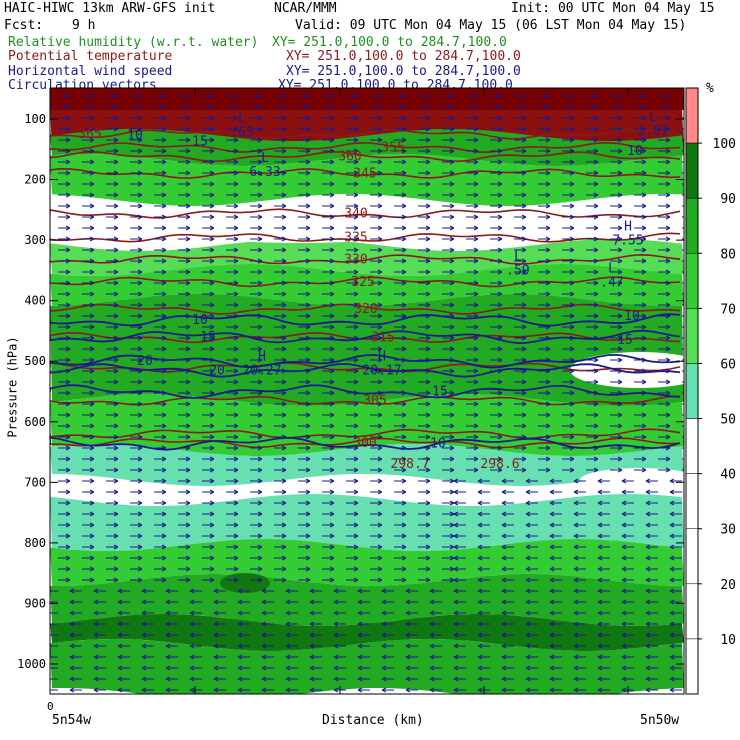 The height and width of the screenshot is (740, 740). I want to click on extremum-value: 20.17, so click(381, 370).